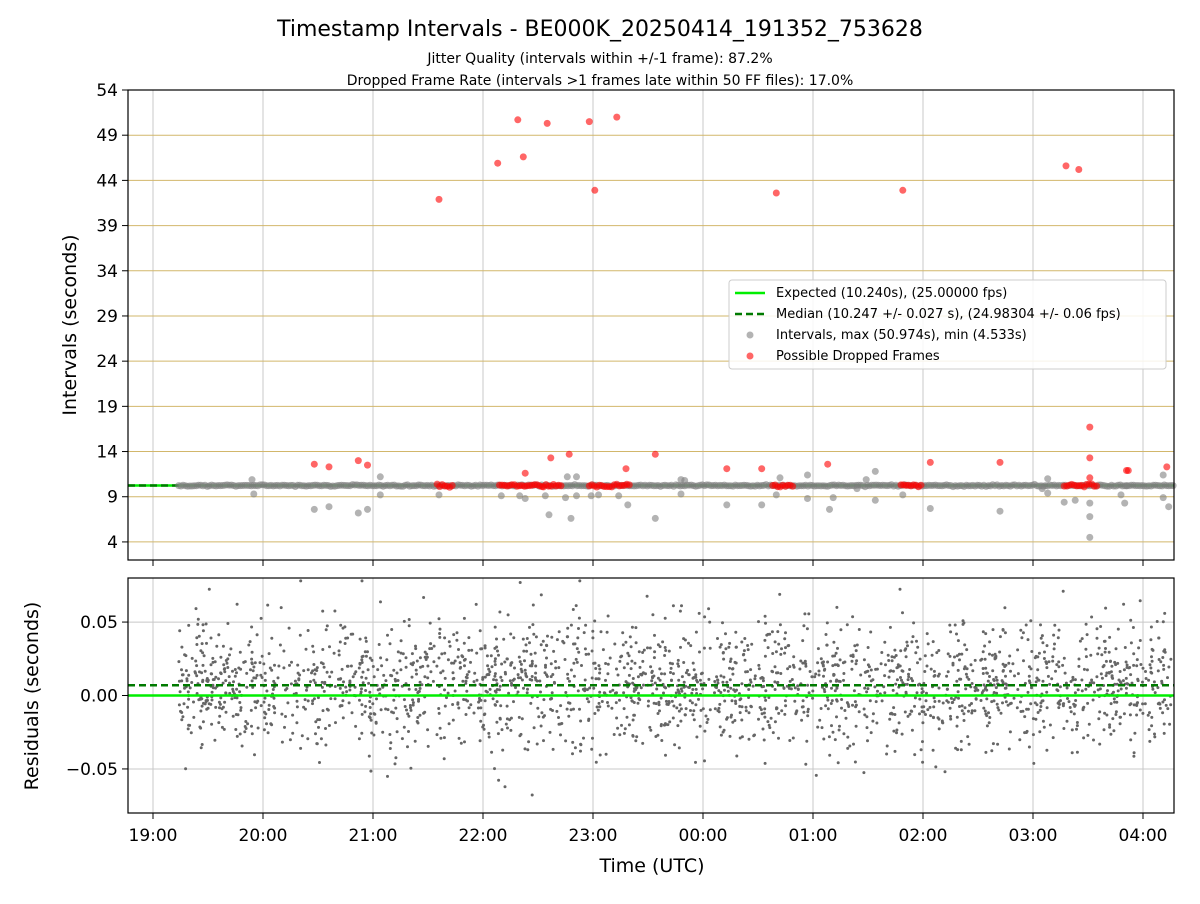 The width and height of the screenshot is (1200, 904). Describe the element at coordinates (813, 836) in the screenshot. I see `x-tick-label: 01:00` at that location.